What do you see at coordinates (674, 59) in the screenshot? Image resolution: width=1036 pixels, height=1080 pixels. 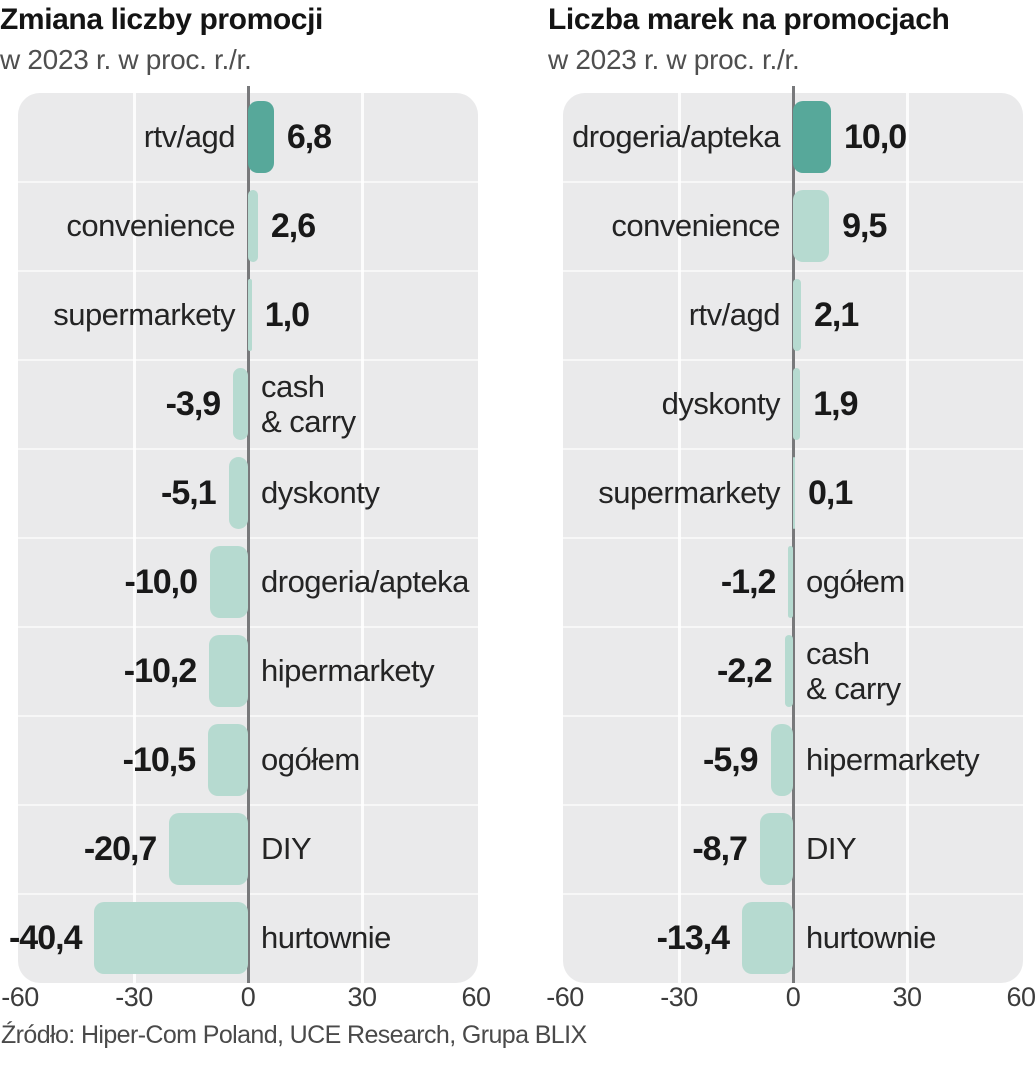 I see `right-chart-subtitle: w 2023 r. w proc. r./r.` at bounding box center [674, 59].